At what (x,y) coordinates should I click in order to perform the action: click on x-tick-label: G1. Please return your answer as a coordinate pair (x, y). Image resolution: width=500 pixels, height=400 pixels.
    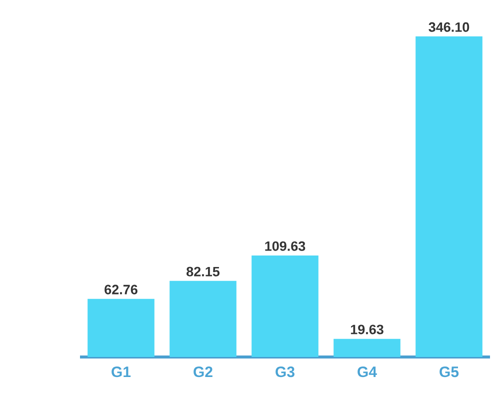
    Looking at the image, I should click on (121, 372).